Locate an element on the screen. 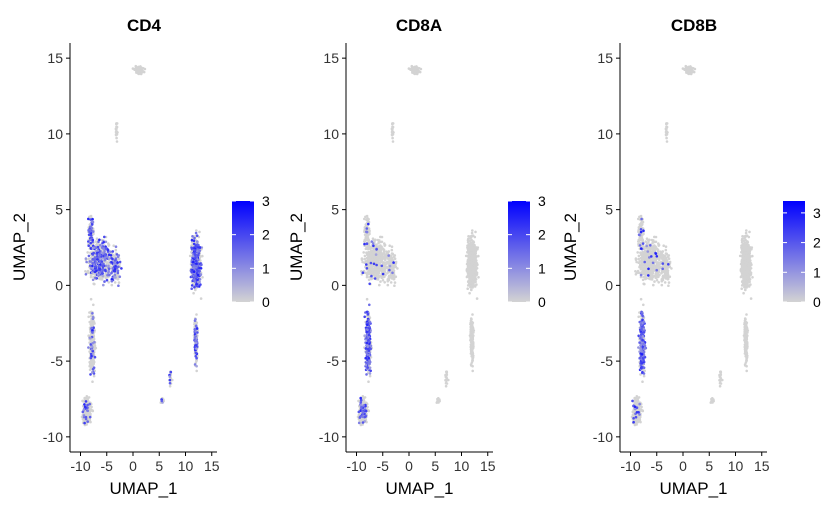 This screenshot has height=513, width=838. y-tick-label: 0 is located at coordinates (335, 285).